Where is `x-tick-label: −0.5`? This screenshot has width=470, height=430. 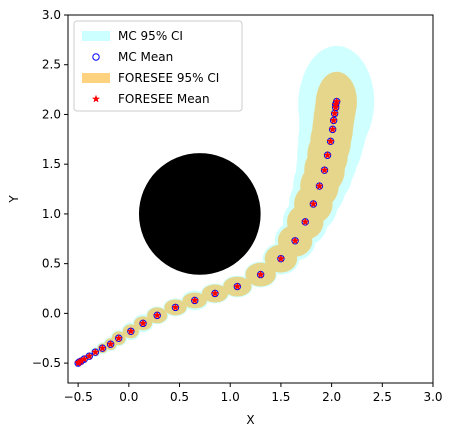 x-tick-label: −0.5 is located at coordinates (78, 397).